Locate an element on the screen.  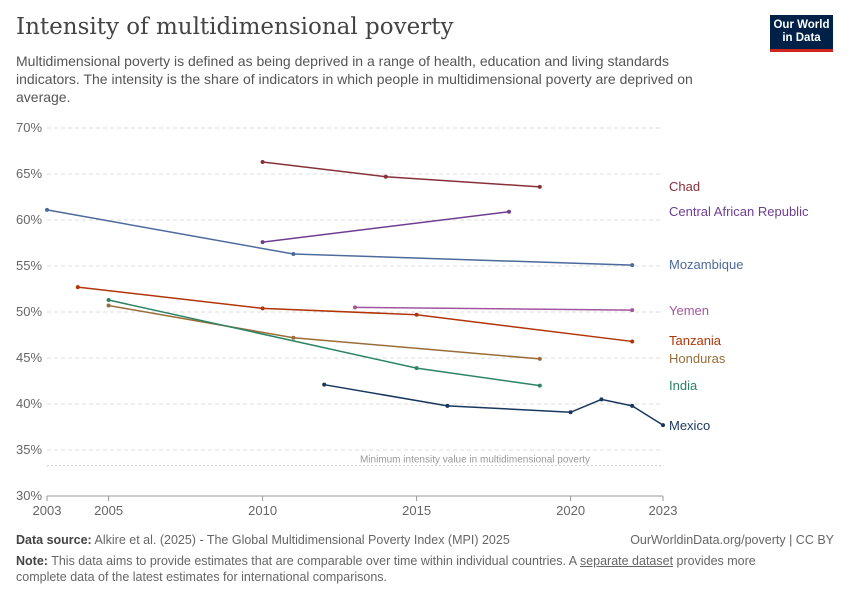
x-tick-label: 2015 is located at coordinates (416, 510).